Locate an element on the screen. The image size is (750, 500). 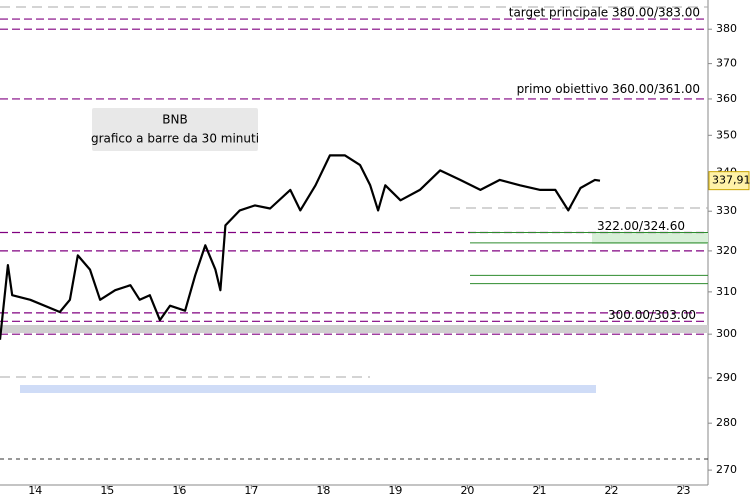
annotation: target principale 380.00/383.00 is located at coordinates (604, 13).